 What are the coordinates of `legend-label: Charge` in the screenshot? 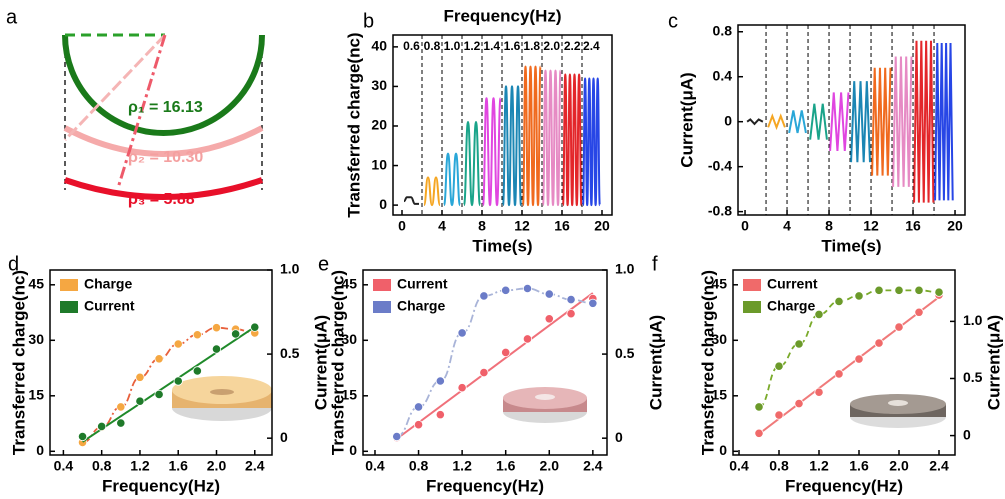 It's located at (108, 284).